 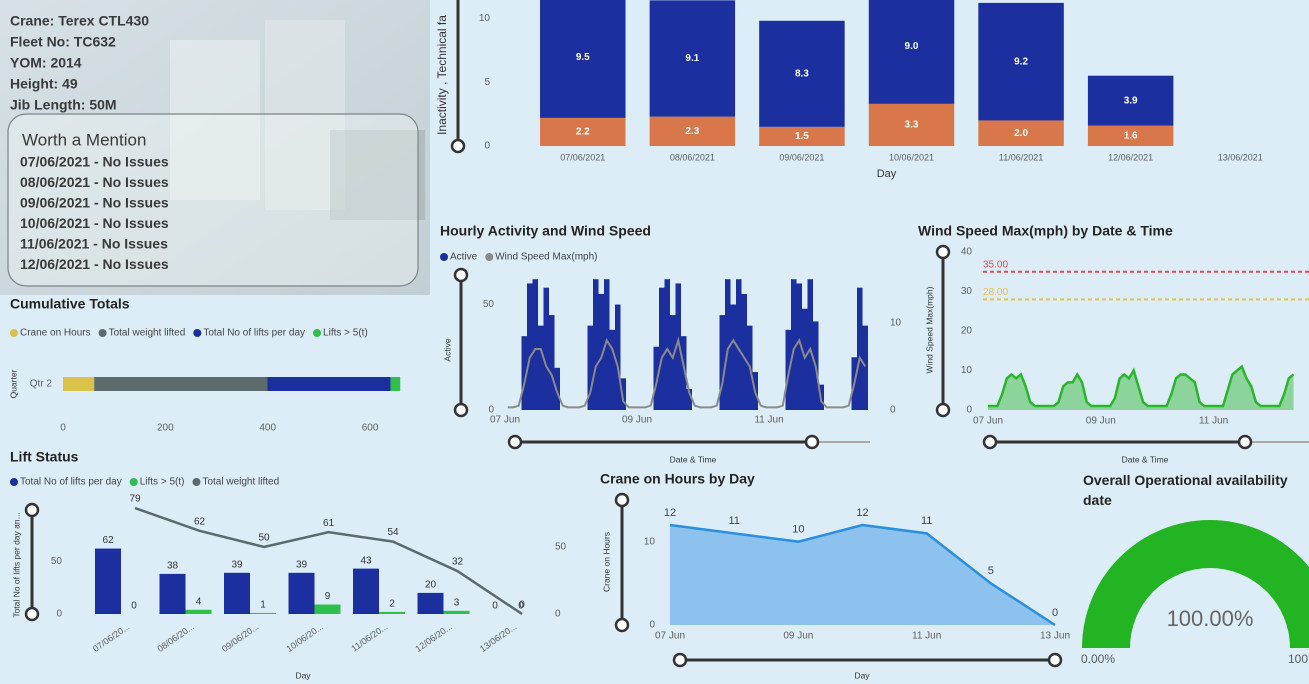 What do you see at coordinates (1210, 618) in the screenshot?
I see `gauge-value-label: 100.00%` at bounding box center [1210, 618].